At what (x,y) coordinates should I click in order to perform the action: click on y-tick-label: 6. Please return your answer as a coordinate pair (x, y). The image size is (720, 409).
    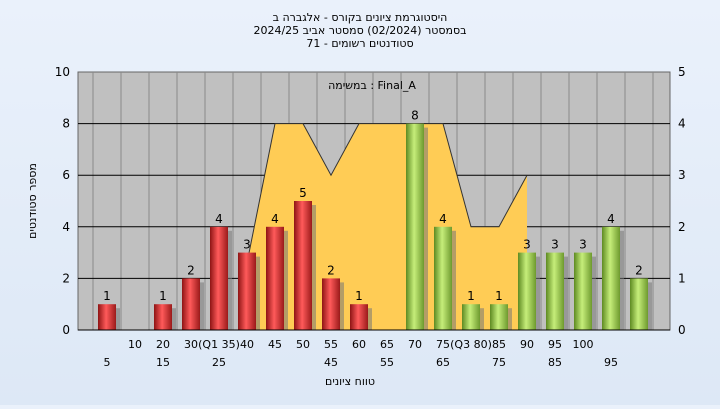
    Looking at the image, I should click on (66, 175).